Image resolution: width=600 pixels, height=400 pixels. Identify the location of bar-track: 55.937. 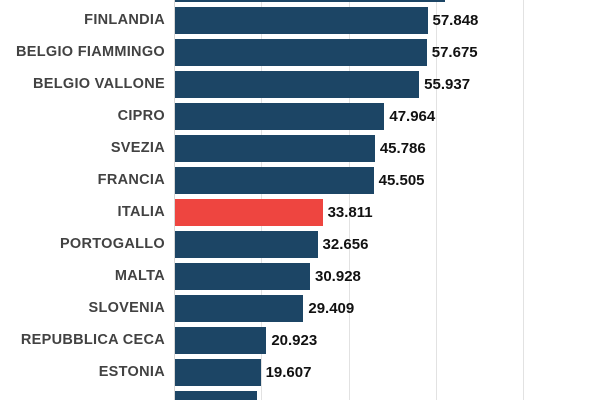
(387, 84).